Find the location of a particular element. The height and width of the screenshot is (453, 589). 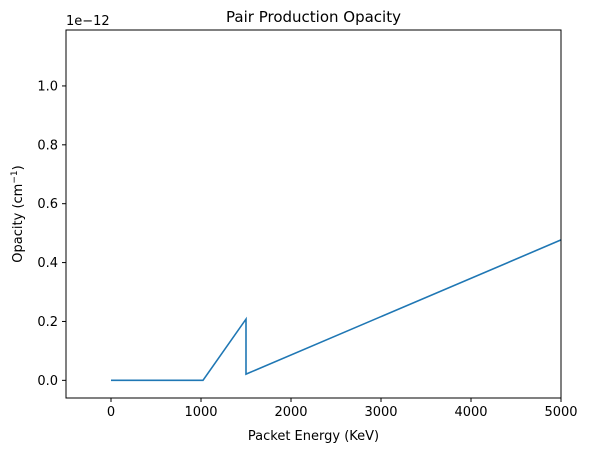

x-axis-label: Packet Energy (KeV) is located at coordinates (313, 436).